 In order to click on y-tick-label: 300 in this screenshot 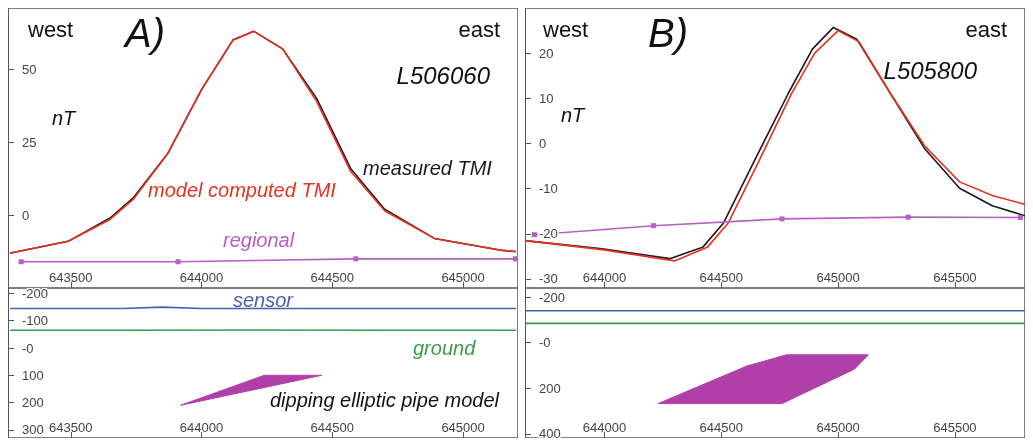, I will do `click(33, 430)`.